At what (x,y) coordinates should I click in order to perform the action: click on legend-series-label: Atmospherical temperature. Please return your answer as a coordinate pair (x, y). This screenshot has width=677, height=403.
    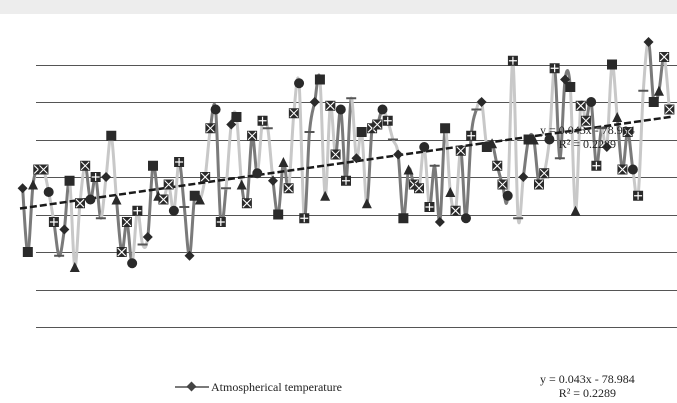
    Looking at the image, I should click on (276, 386).